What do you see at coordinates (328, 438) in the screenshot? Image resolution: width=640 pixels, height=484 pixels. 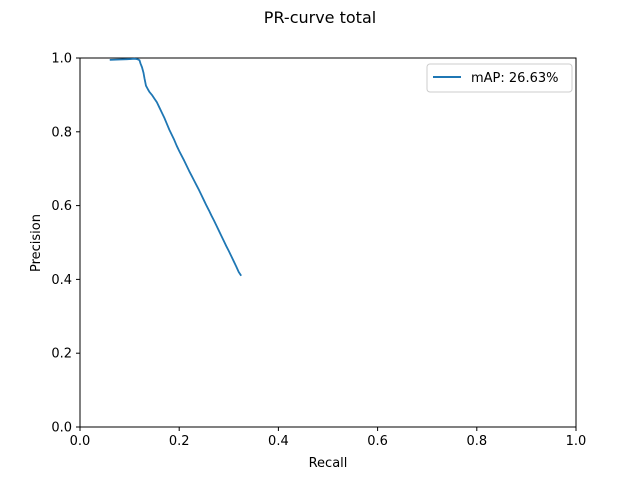 I see `x-axis-ticks: 0.0 0.2 0.4 0.6 0.8 1.0` at bounding box center [328, 438].